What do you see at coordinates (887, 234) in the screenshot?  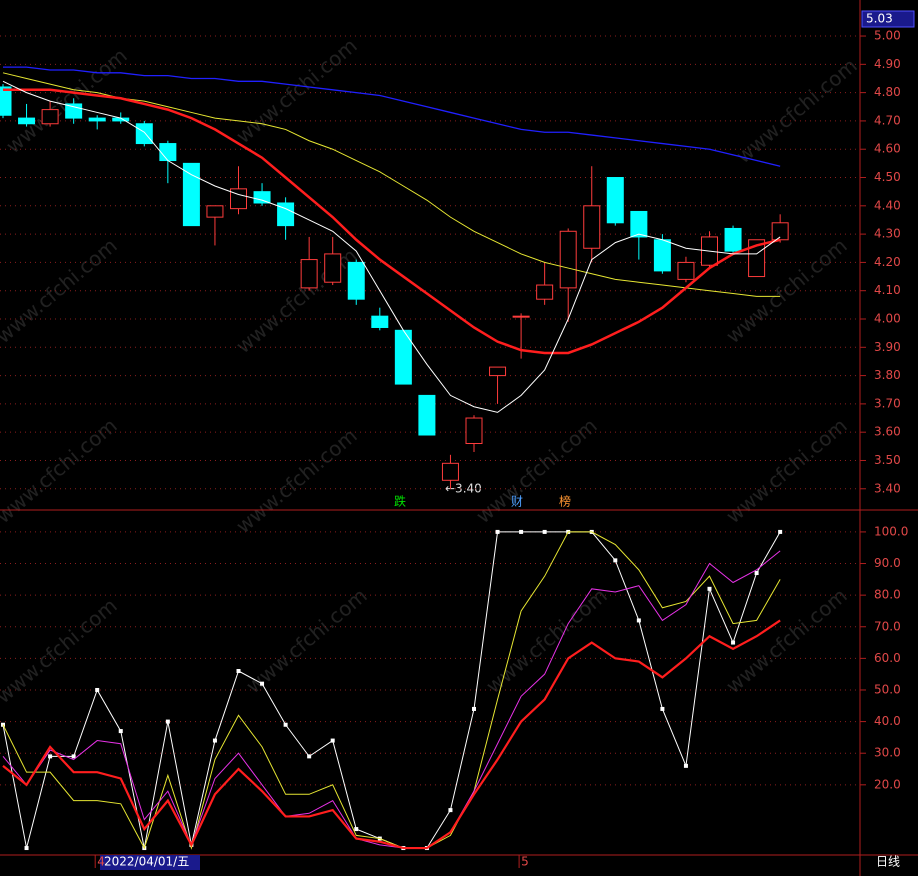 I see `y-tick-label: 4.30` at bounding box center [887, 234].